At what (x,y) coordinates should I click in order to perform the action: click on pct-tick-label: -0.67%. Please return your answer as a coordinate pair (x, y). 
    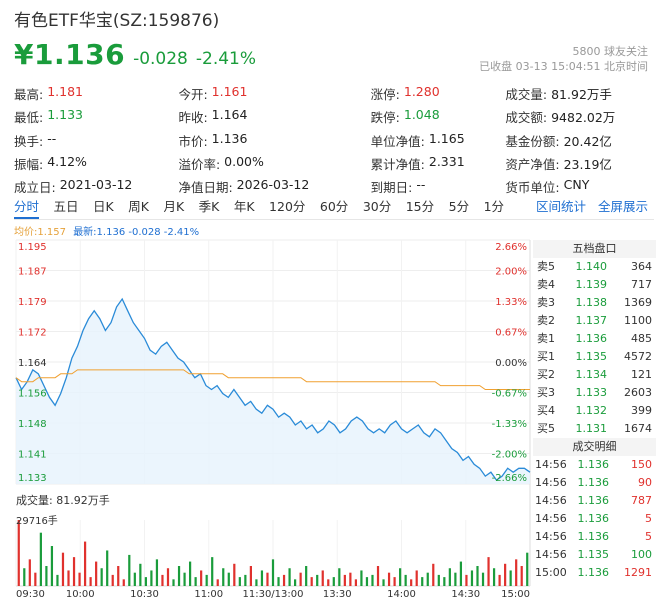
    Looking at the image, I should click on (509, 394).